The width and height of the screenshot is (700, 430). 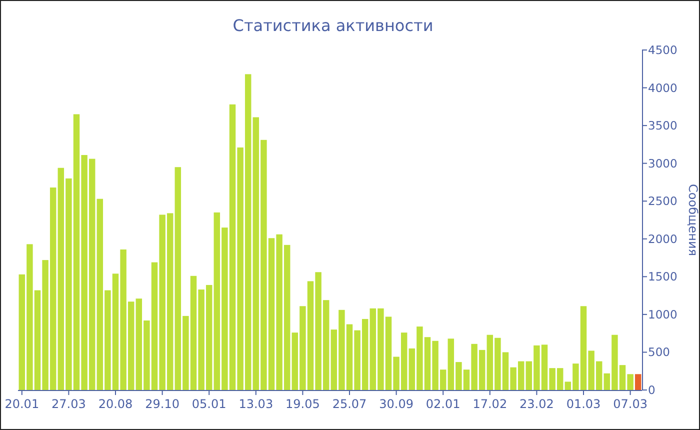 What do you see at coordinates (663, 314) in the screenshot?
I see `y-tick-label: 1000` at bounding box center [663, 314].